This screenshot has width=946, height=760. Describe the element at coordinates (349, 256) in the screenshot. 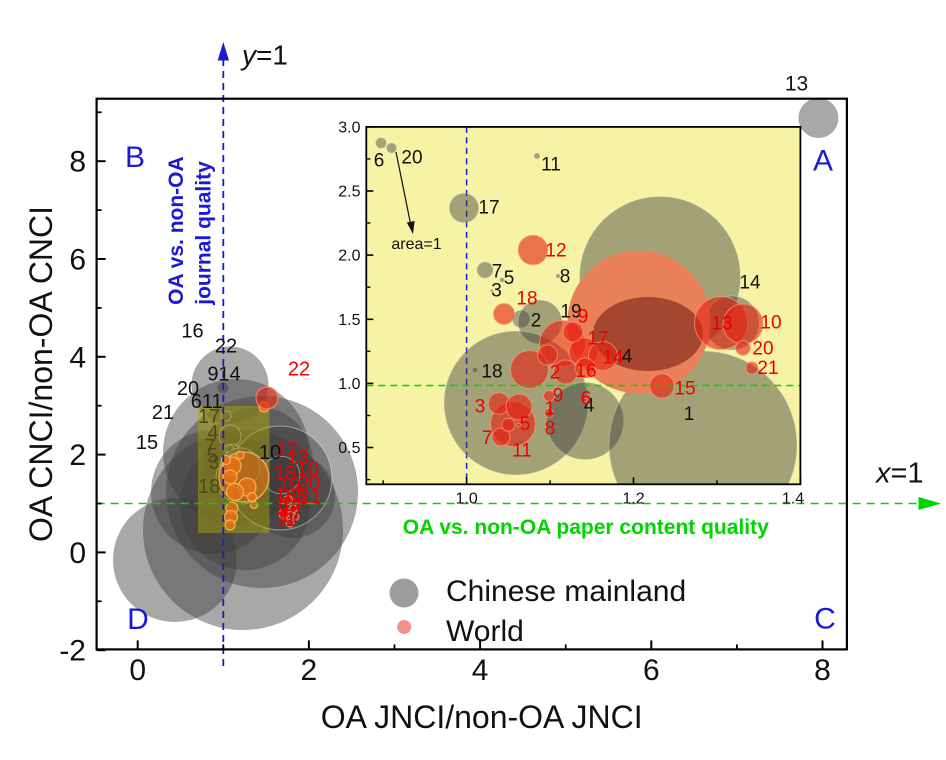

I see `svg-text: 2.0` at that location.